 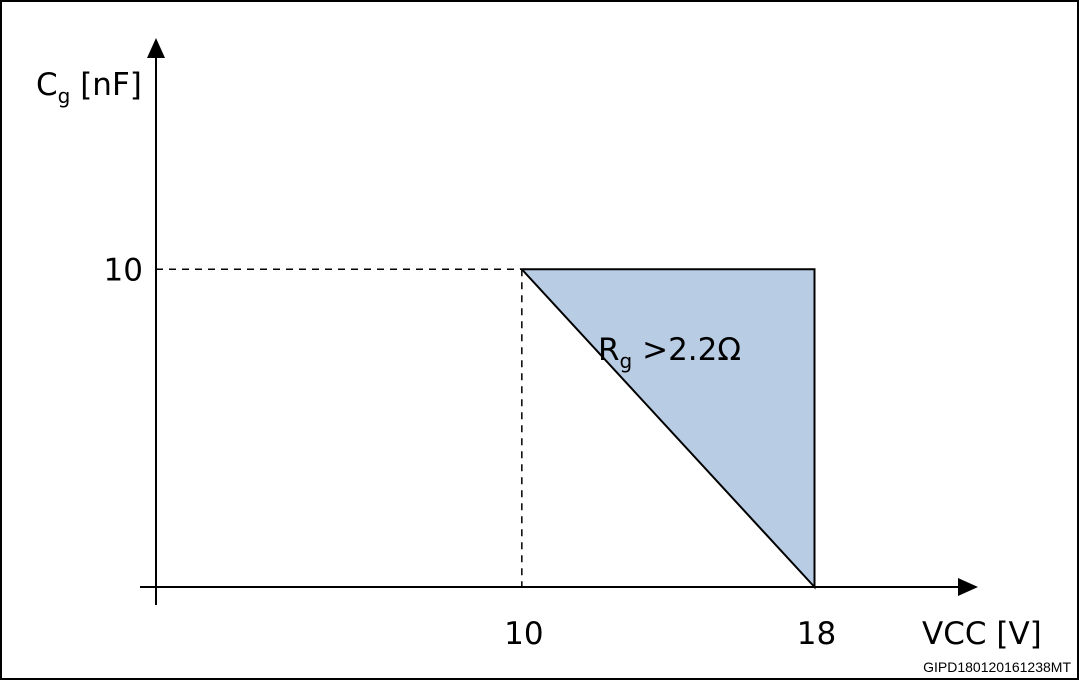 I want to click on region-polygon, so click(x=667, y=429).